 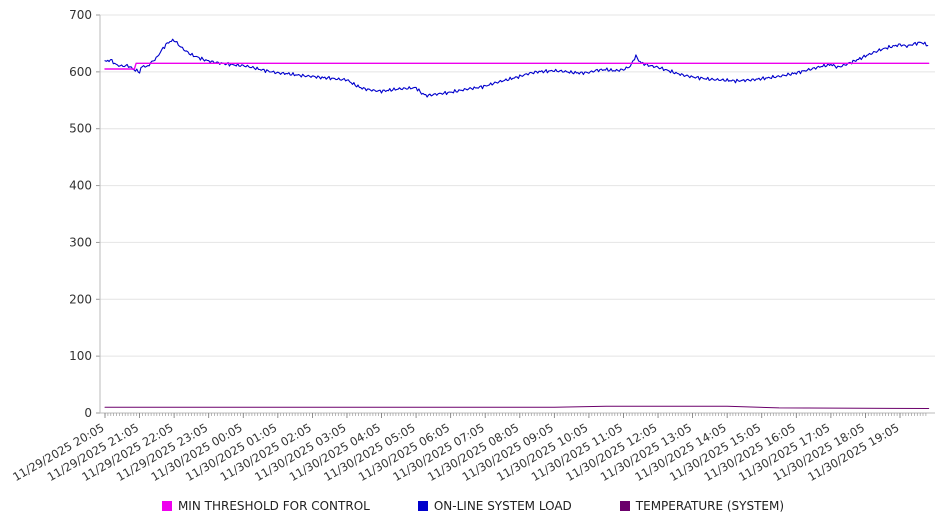 I want to click on svg-text: 0, so click(x=88, y=413).